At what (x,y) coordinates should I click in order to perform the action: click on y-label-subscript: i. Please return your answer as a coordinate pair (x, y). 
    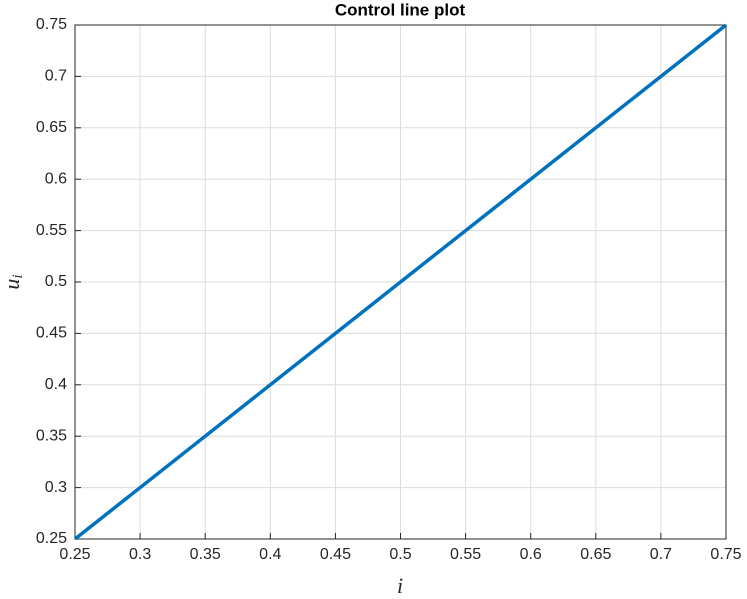
    Looking at the image, I should click on (18, 276).